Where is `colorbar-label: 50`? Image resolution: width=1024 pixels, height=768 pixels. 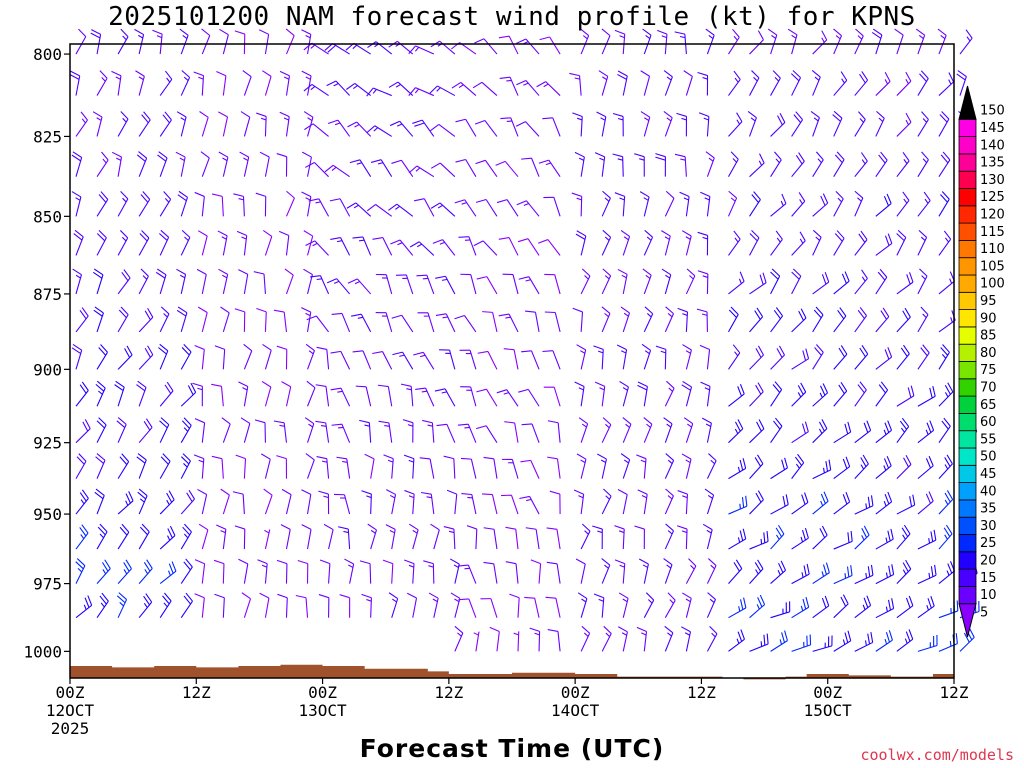 colorbar-label: 50 is located at coordinates (988, 457).